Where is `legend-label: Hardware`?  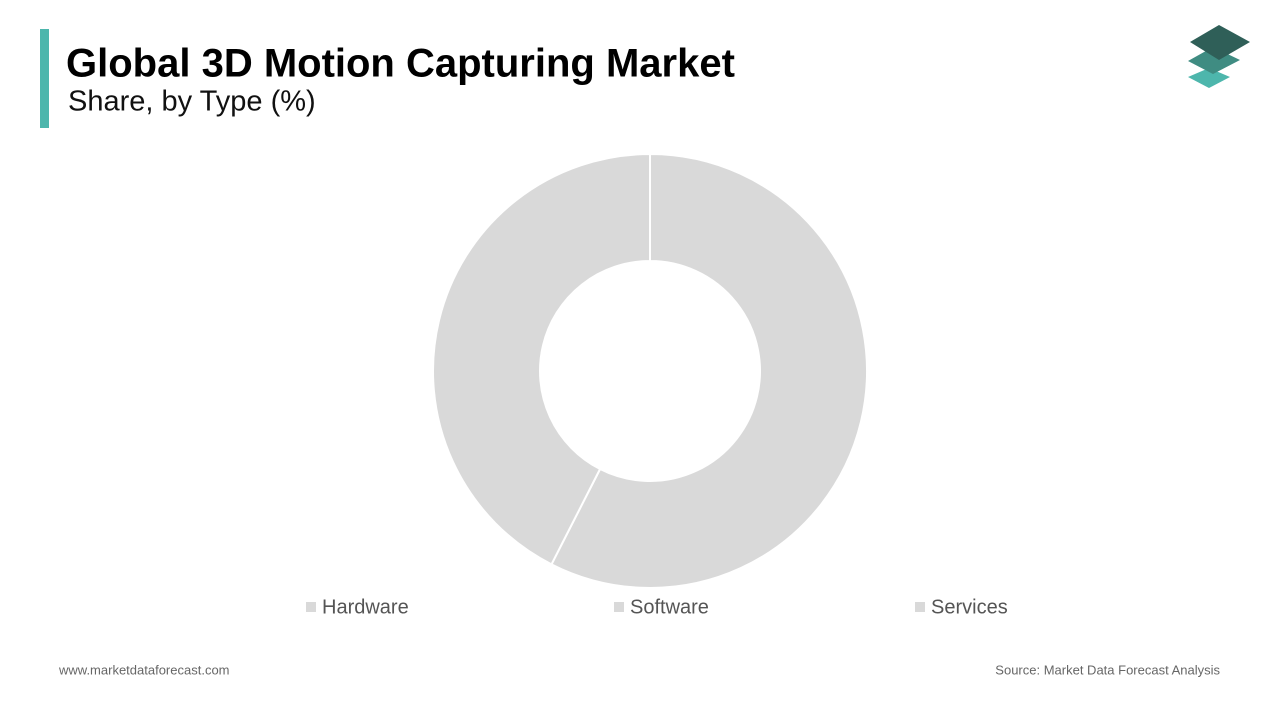 legend-label: Hardware is located at coordinates (365, 607).